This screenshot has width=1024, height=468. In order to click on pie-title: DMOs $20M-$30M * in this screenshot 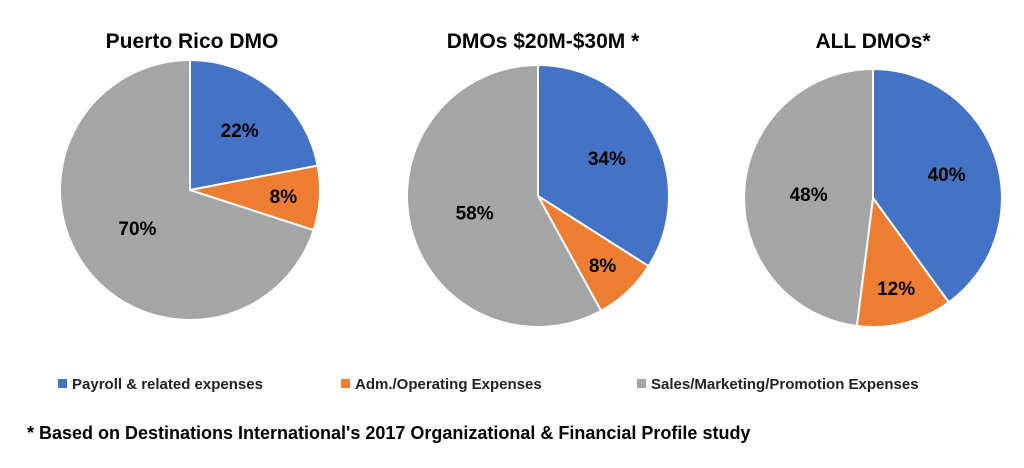, I will do `click(543, 41)`.